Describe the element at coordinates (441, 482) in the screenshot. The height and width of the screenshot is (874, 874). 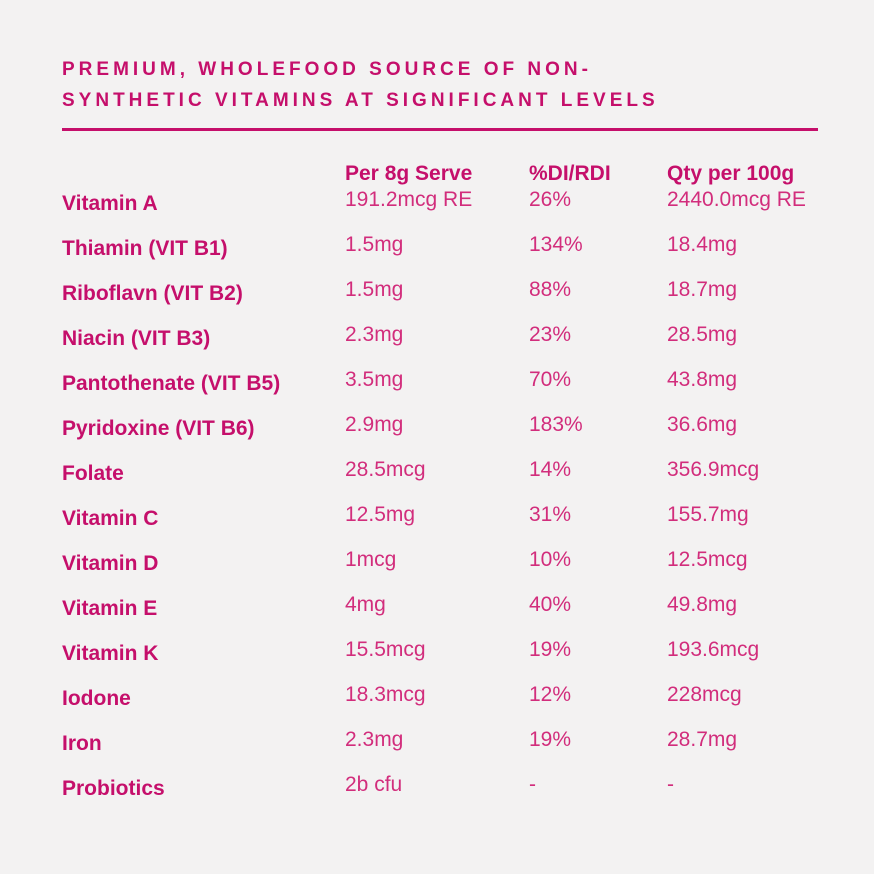
I see `table-row: Folate 28.5mcg 14% 356.9mcg` at that location.